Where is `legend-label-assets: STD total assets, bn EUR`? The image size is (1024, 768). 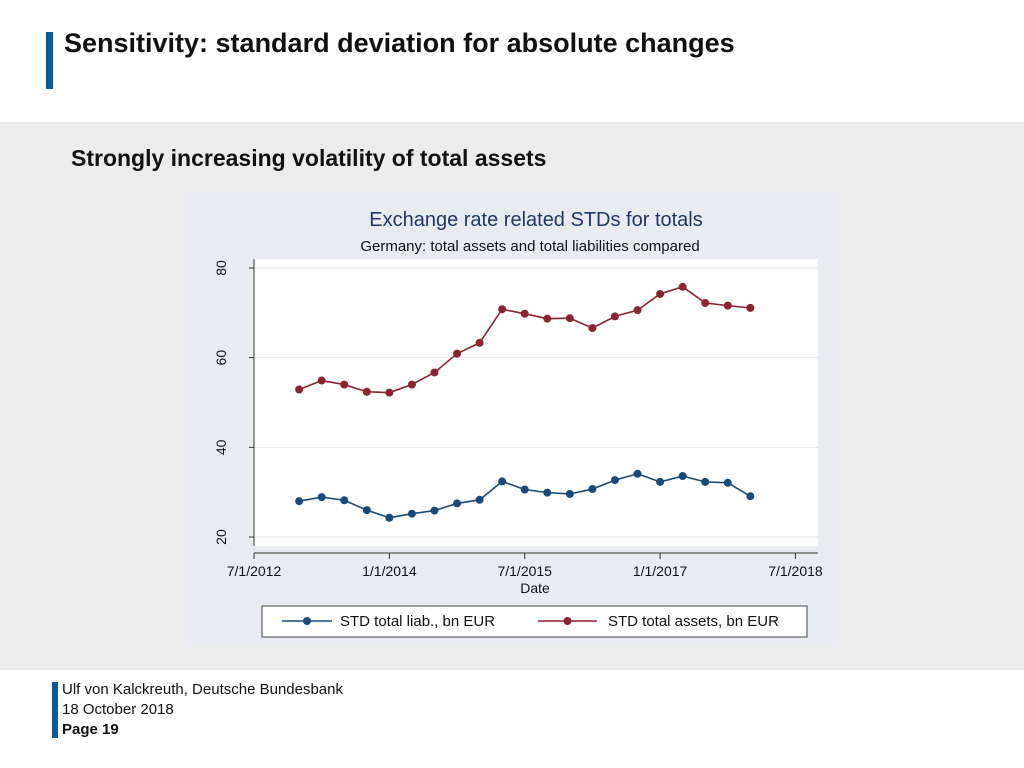
legend-label-assets: STD total assets, bn EUR is located at coordinates (693, 621).